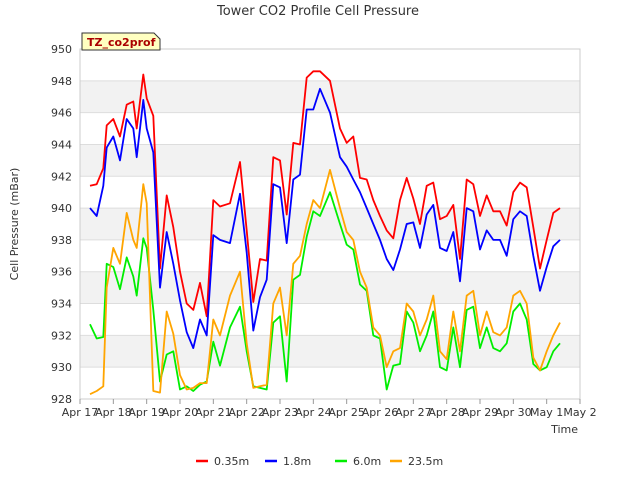 The width and height of the screenshot is (640, 480). What do you see at coordinates (180, 412) in the screenshot?
I see `x-tick-label: Apr 20` at bounding box center [180, 412].